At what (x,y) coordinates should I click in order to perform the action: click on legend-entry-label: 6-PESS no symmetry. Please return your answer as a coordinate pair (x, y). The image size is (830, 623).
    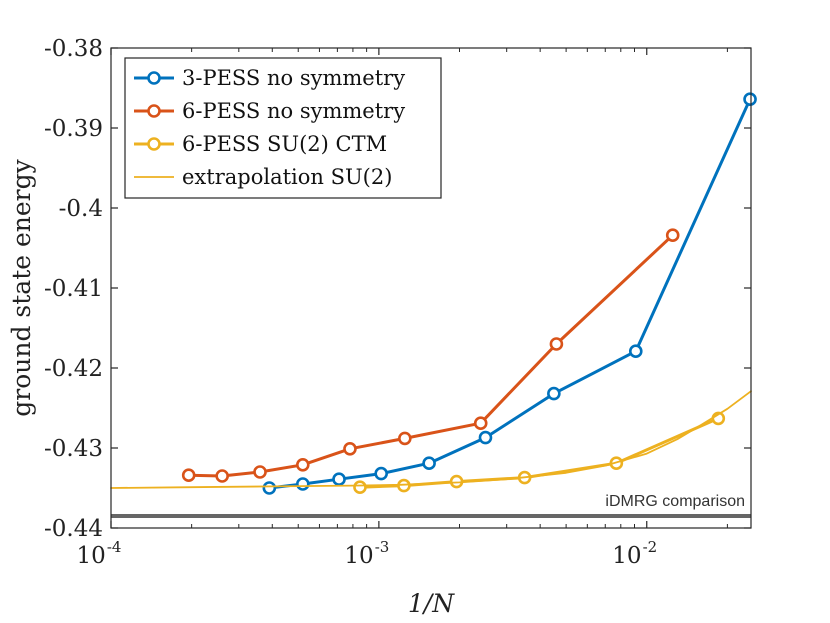
    Looking at the image, I should click on (293, 111).